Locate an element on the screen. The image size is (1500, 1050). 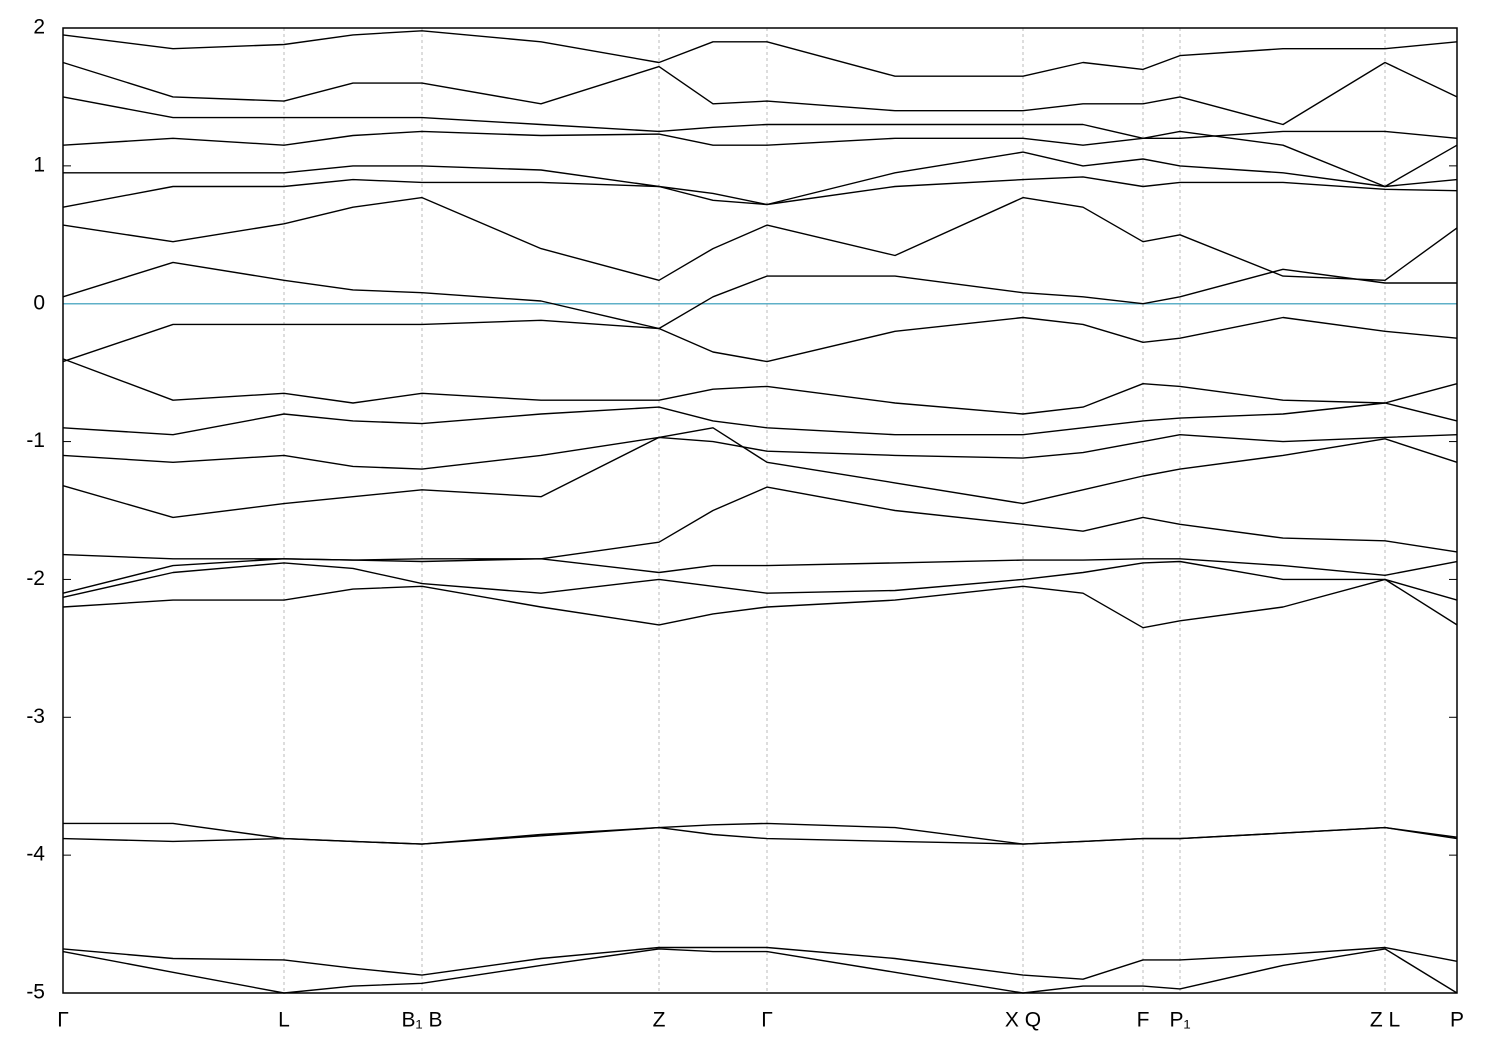
y-tick-label: -1 is located at coordinates (35, 440).